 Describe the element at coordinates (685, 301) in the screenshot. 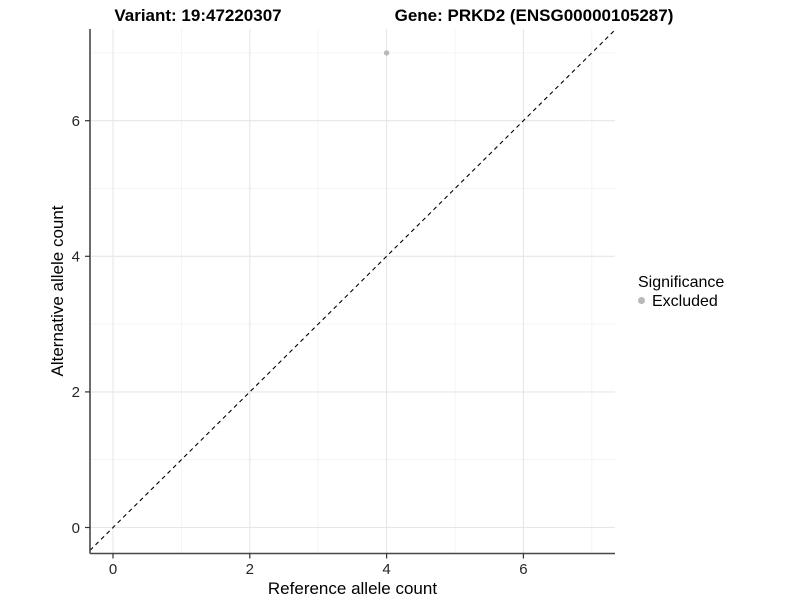

I see `legend-entry-excluded: Excluded` at that location.